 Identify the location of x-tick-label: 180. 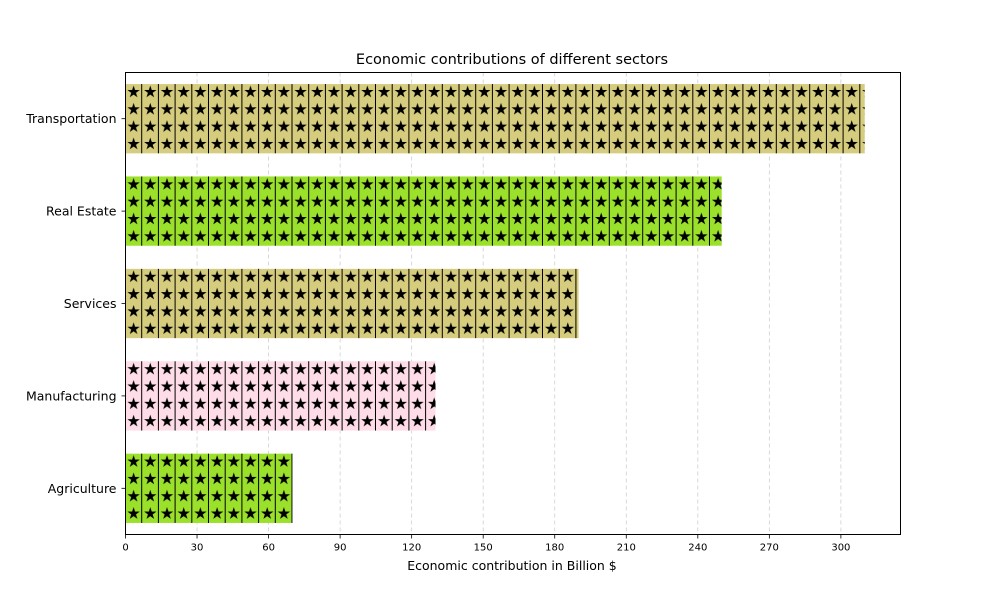
(554, 548).